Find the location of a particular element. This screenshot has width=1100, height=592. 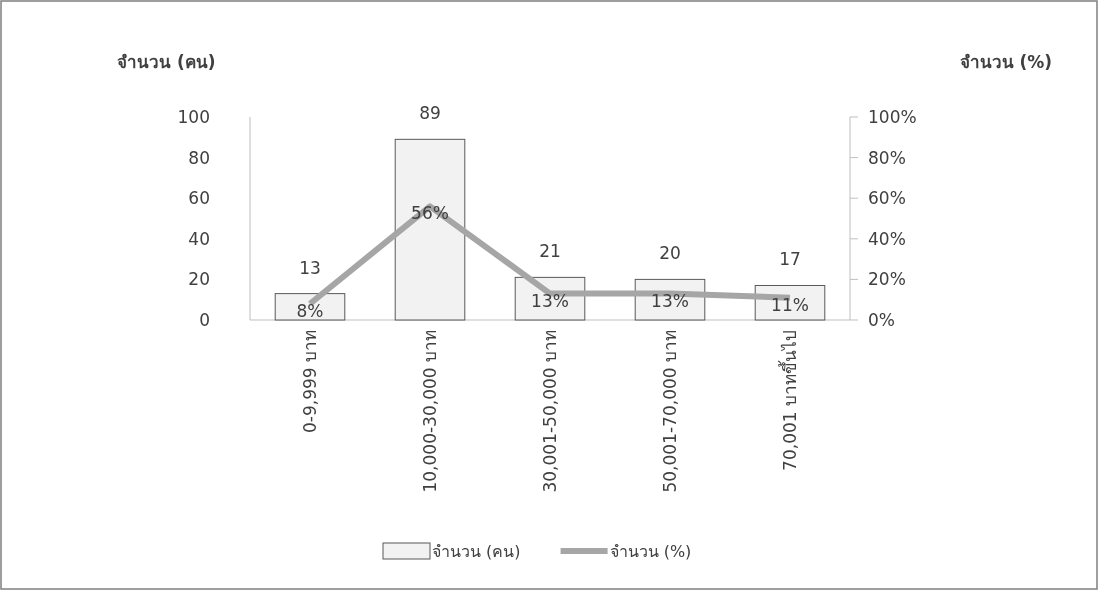

bar is located at coordinates (430, 229).